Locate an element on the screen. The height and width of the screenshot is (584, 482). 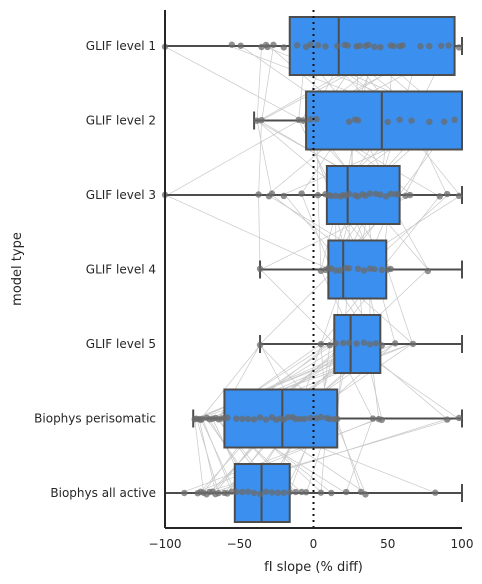
box-iqr is located at coordinates (384, 120).